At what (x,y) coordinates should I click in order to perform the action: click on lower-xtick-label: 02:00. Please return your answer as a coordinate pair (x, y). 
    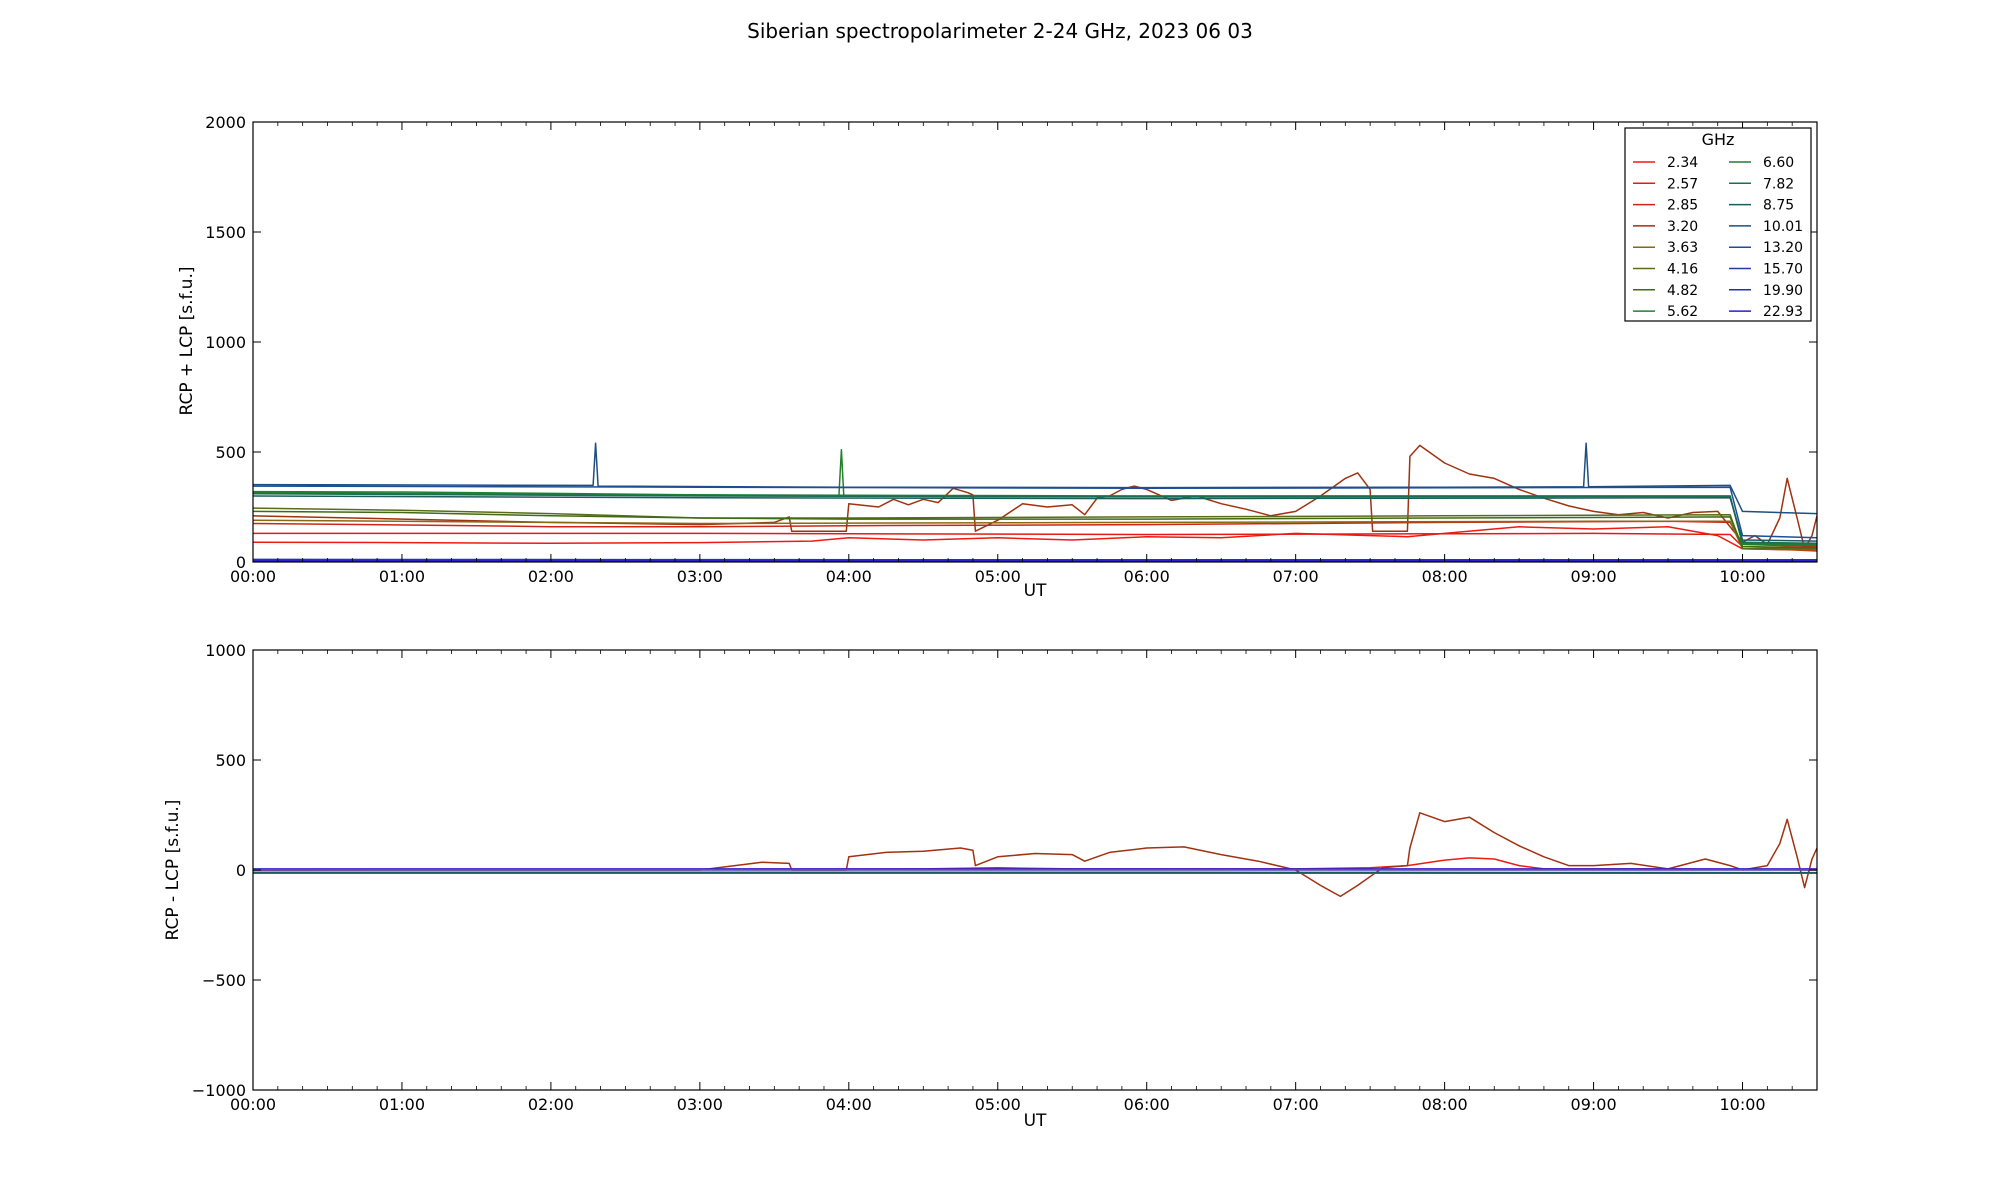
    Looking at the image, I should click on (551, 1104).